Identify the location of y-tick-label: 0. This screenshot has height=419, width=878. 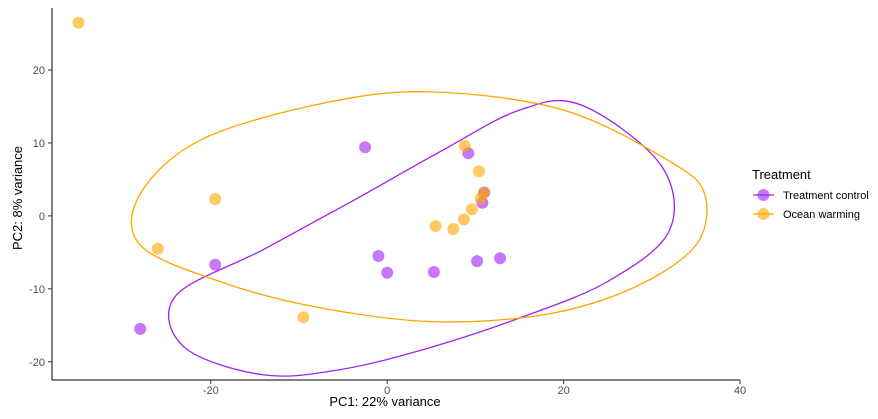
(42, 217).